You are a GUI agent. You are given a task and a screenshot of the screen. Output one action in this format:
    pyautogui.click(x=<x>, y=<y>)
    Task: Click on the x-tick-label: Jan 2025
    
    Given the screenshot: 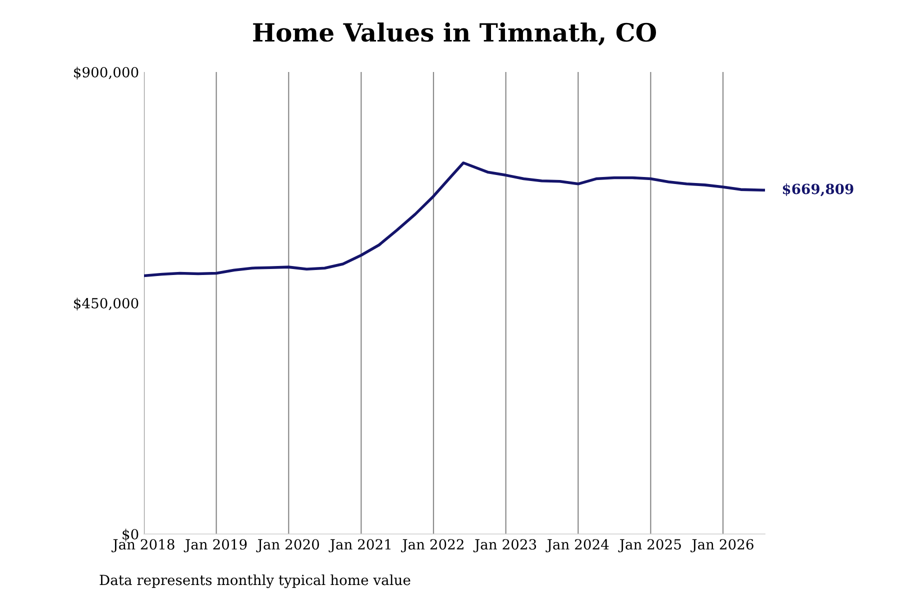 What is the action you would take?
    pyautogui.click(x=649, y=545)
    